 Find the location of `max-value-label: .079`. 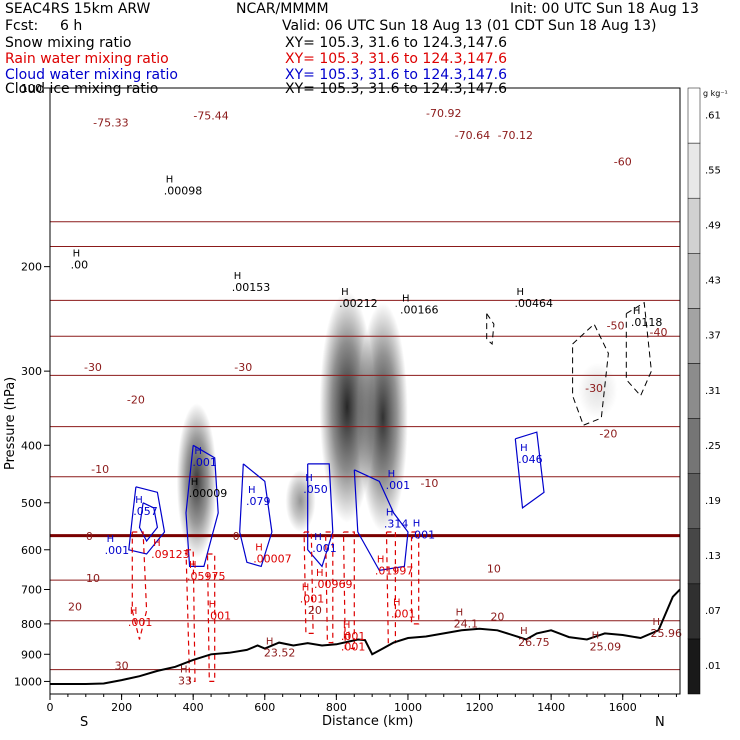

max-value-label: .079 is located at coordinates (258, 501).